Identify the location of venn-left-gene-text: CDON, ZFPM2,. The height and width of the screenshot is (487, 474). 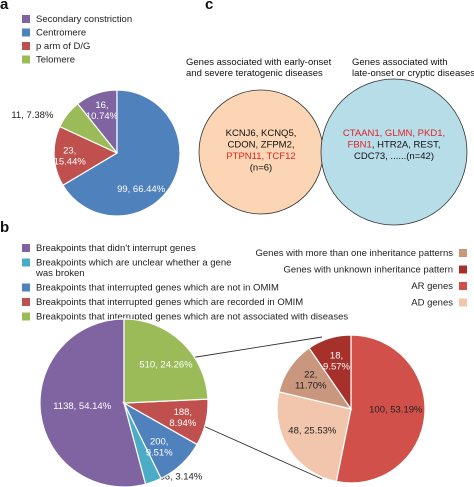
(260, 145).